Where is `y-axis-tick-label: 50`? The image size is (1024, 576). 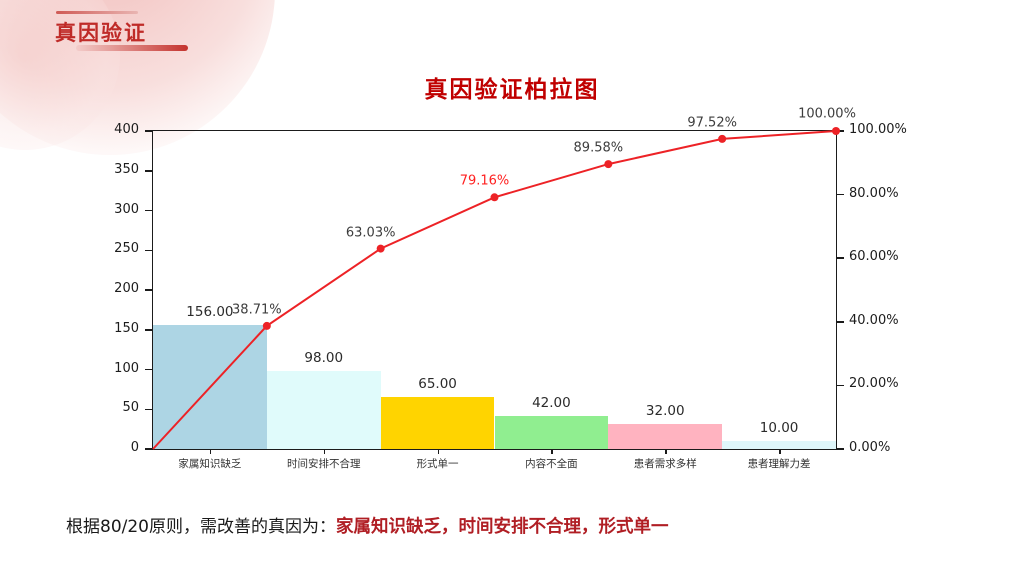 y-axis-tick-label: 50 is located at coordinates (130, 408).